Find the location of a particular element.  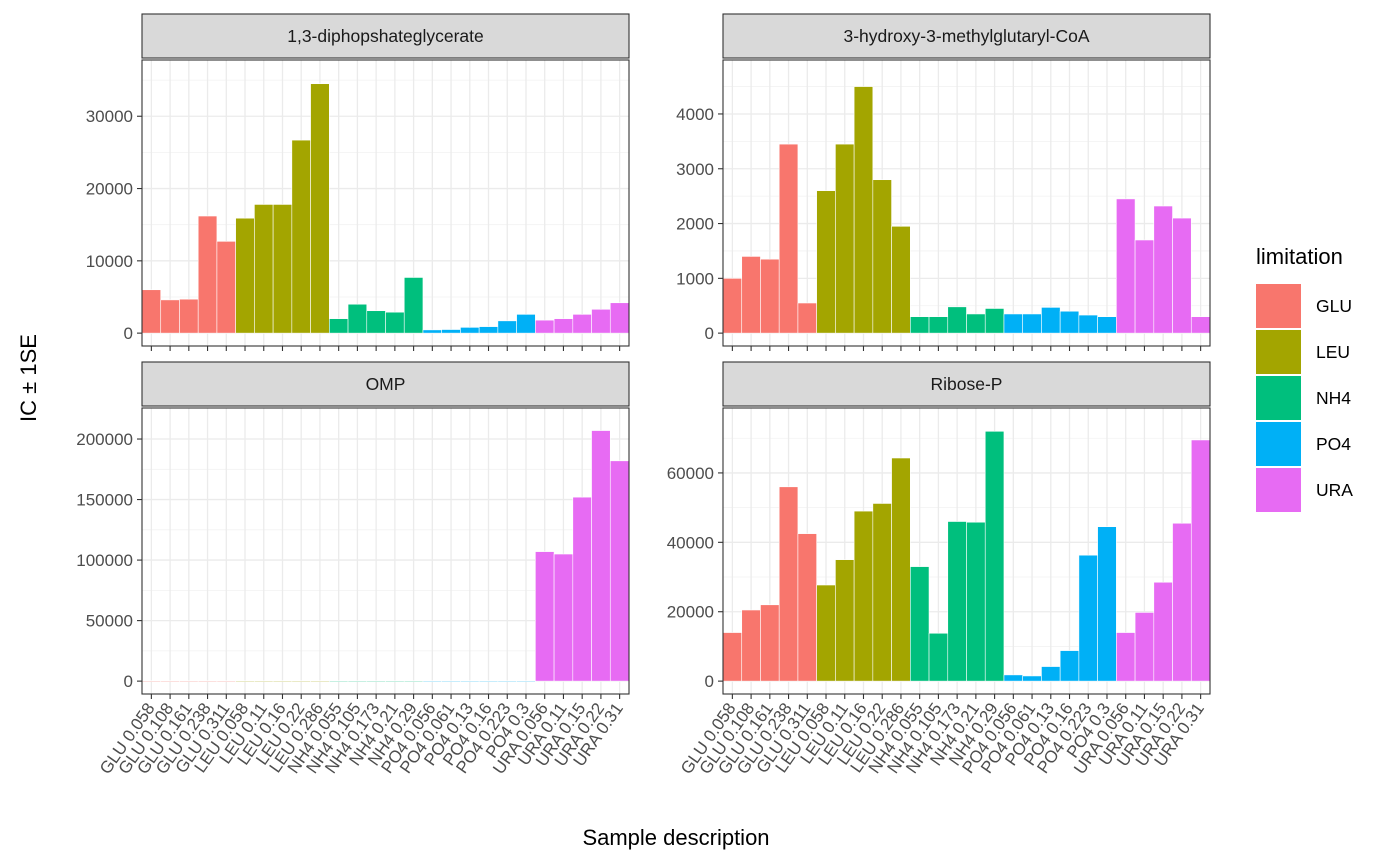

y-tick-label: 150000 is located at coordinates (104, 500).